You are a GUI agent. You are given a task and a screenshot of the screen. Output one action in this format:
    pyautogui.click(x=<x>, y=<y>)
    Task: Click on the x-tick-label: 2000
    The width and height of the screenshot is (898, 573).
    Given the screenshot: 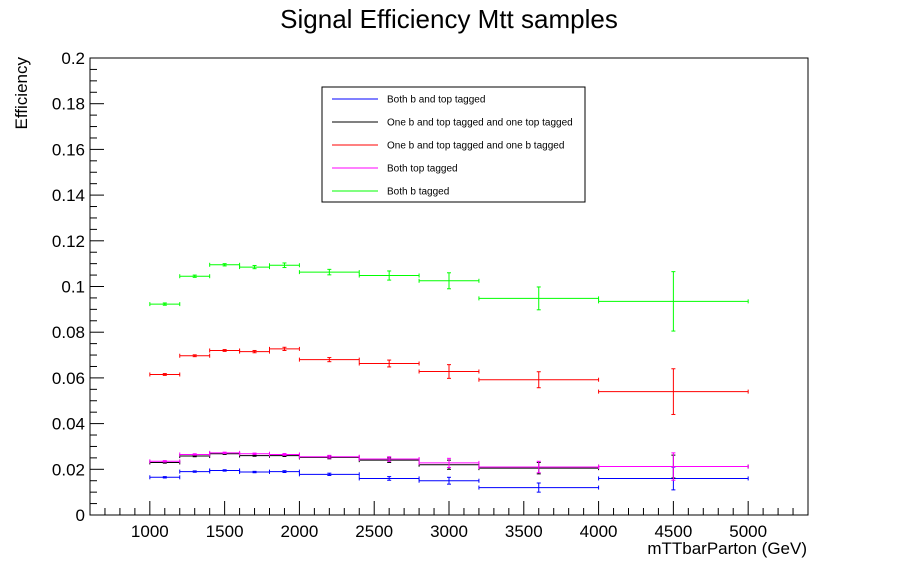 What is the action you would take?
    pyautogui.click(x=300, y=531)
    